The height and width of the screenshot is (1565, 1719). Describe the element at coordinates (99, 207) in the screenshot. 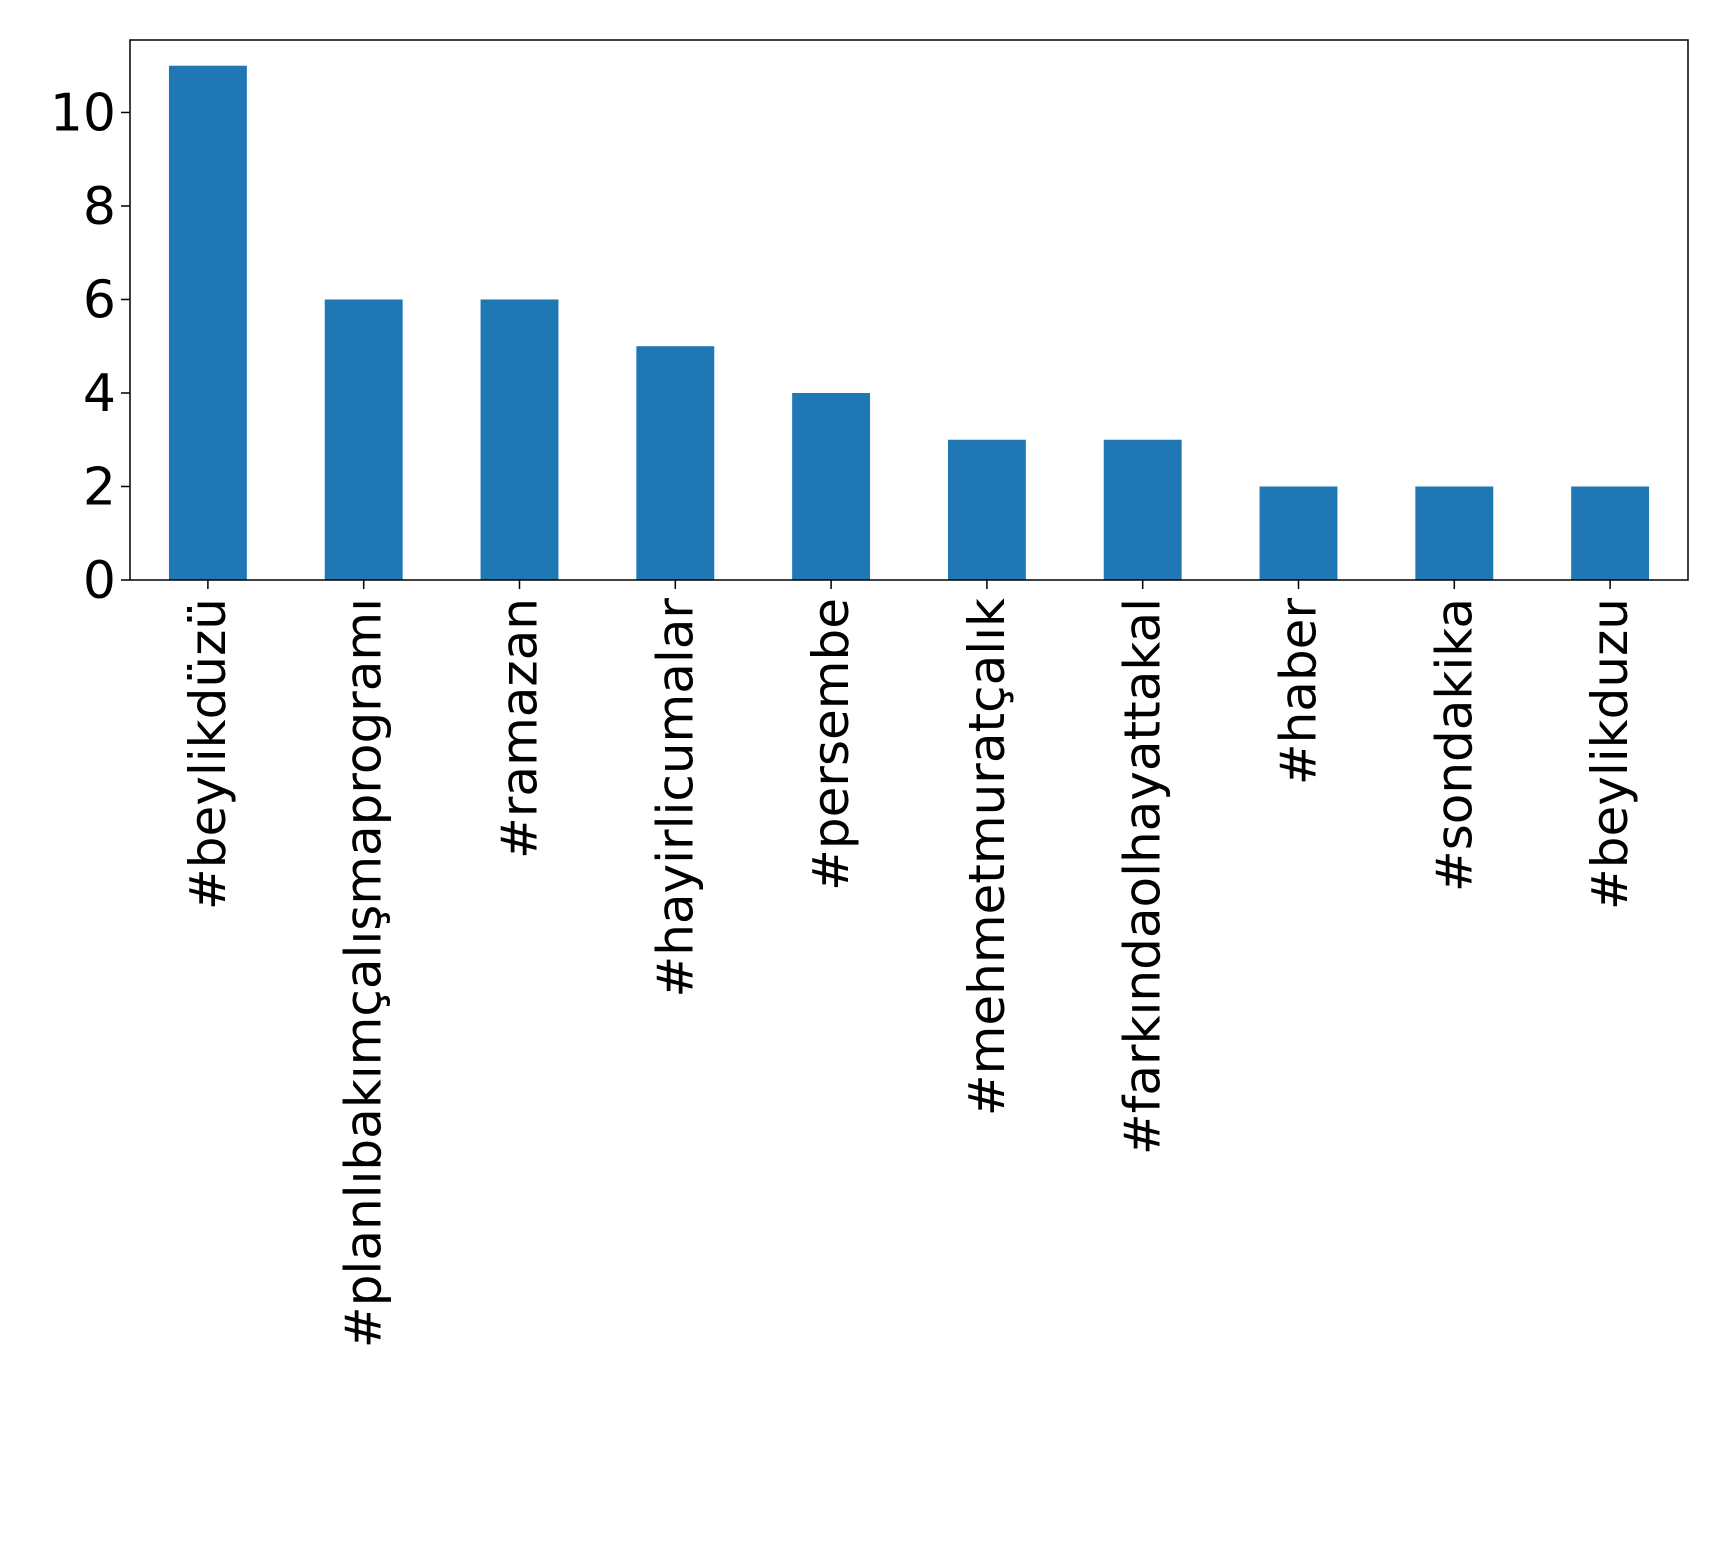

I see `y-tick-label: 8` at that location.